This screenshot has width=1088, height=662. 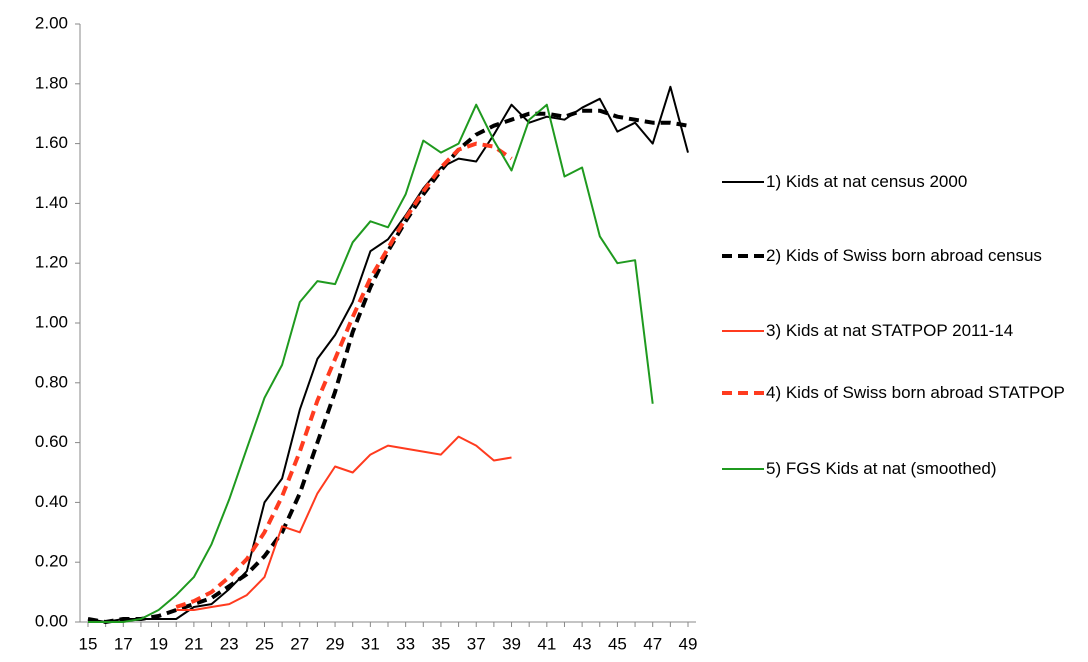 What do you see at coordinates (546, 643) in the screenshot?
I see `x-tick-label: 41` at bounding box center [546, 643].